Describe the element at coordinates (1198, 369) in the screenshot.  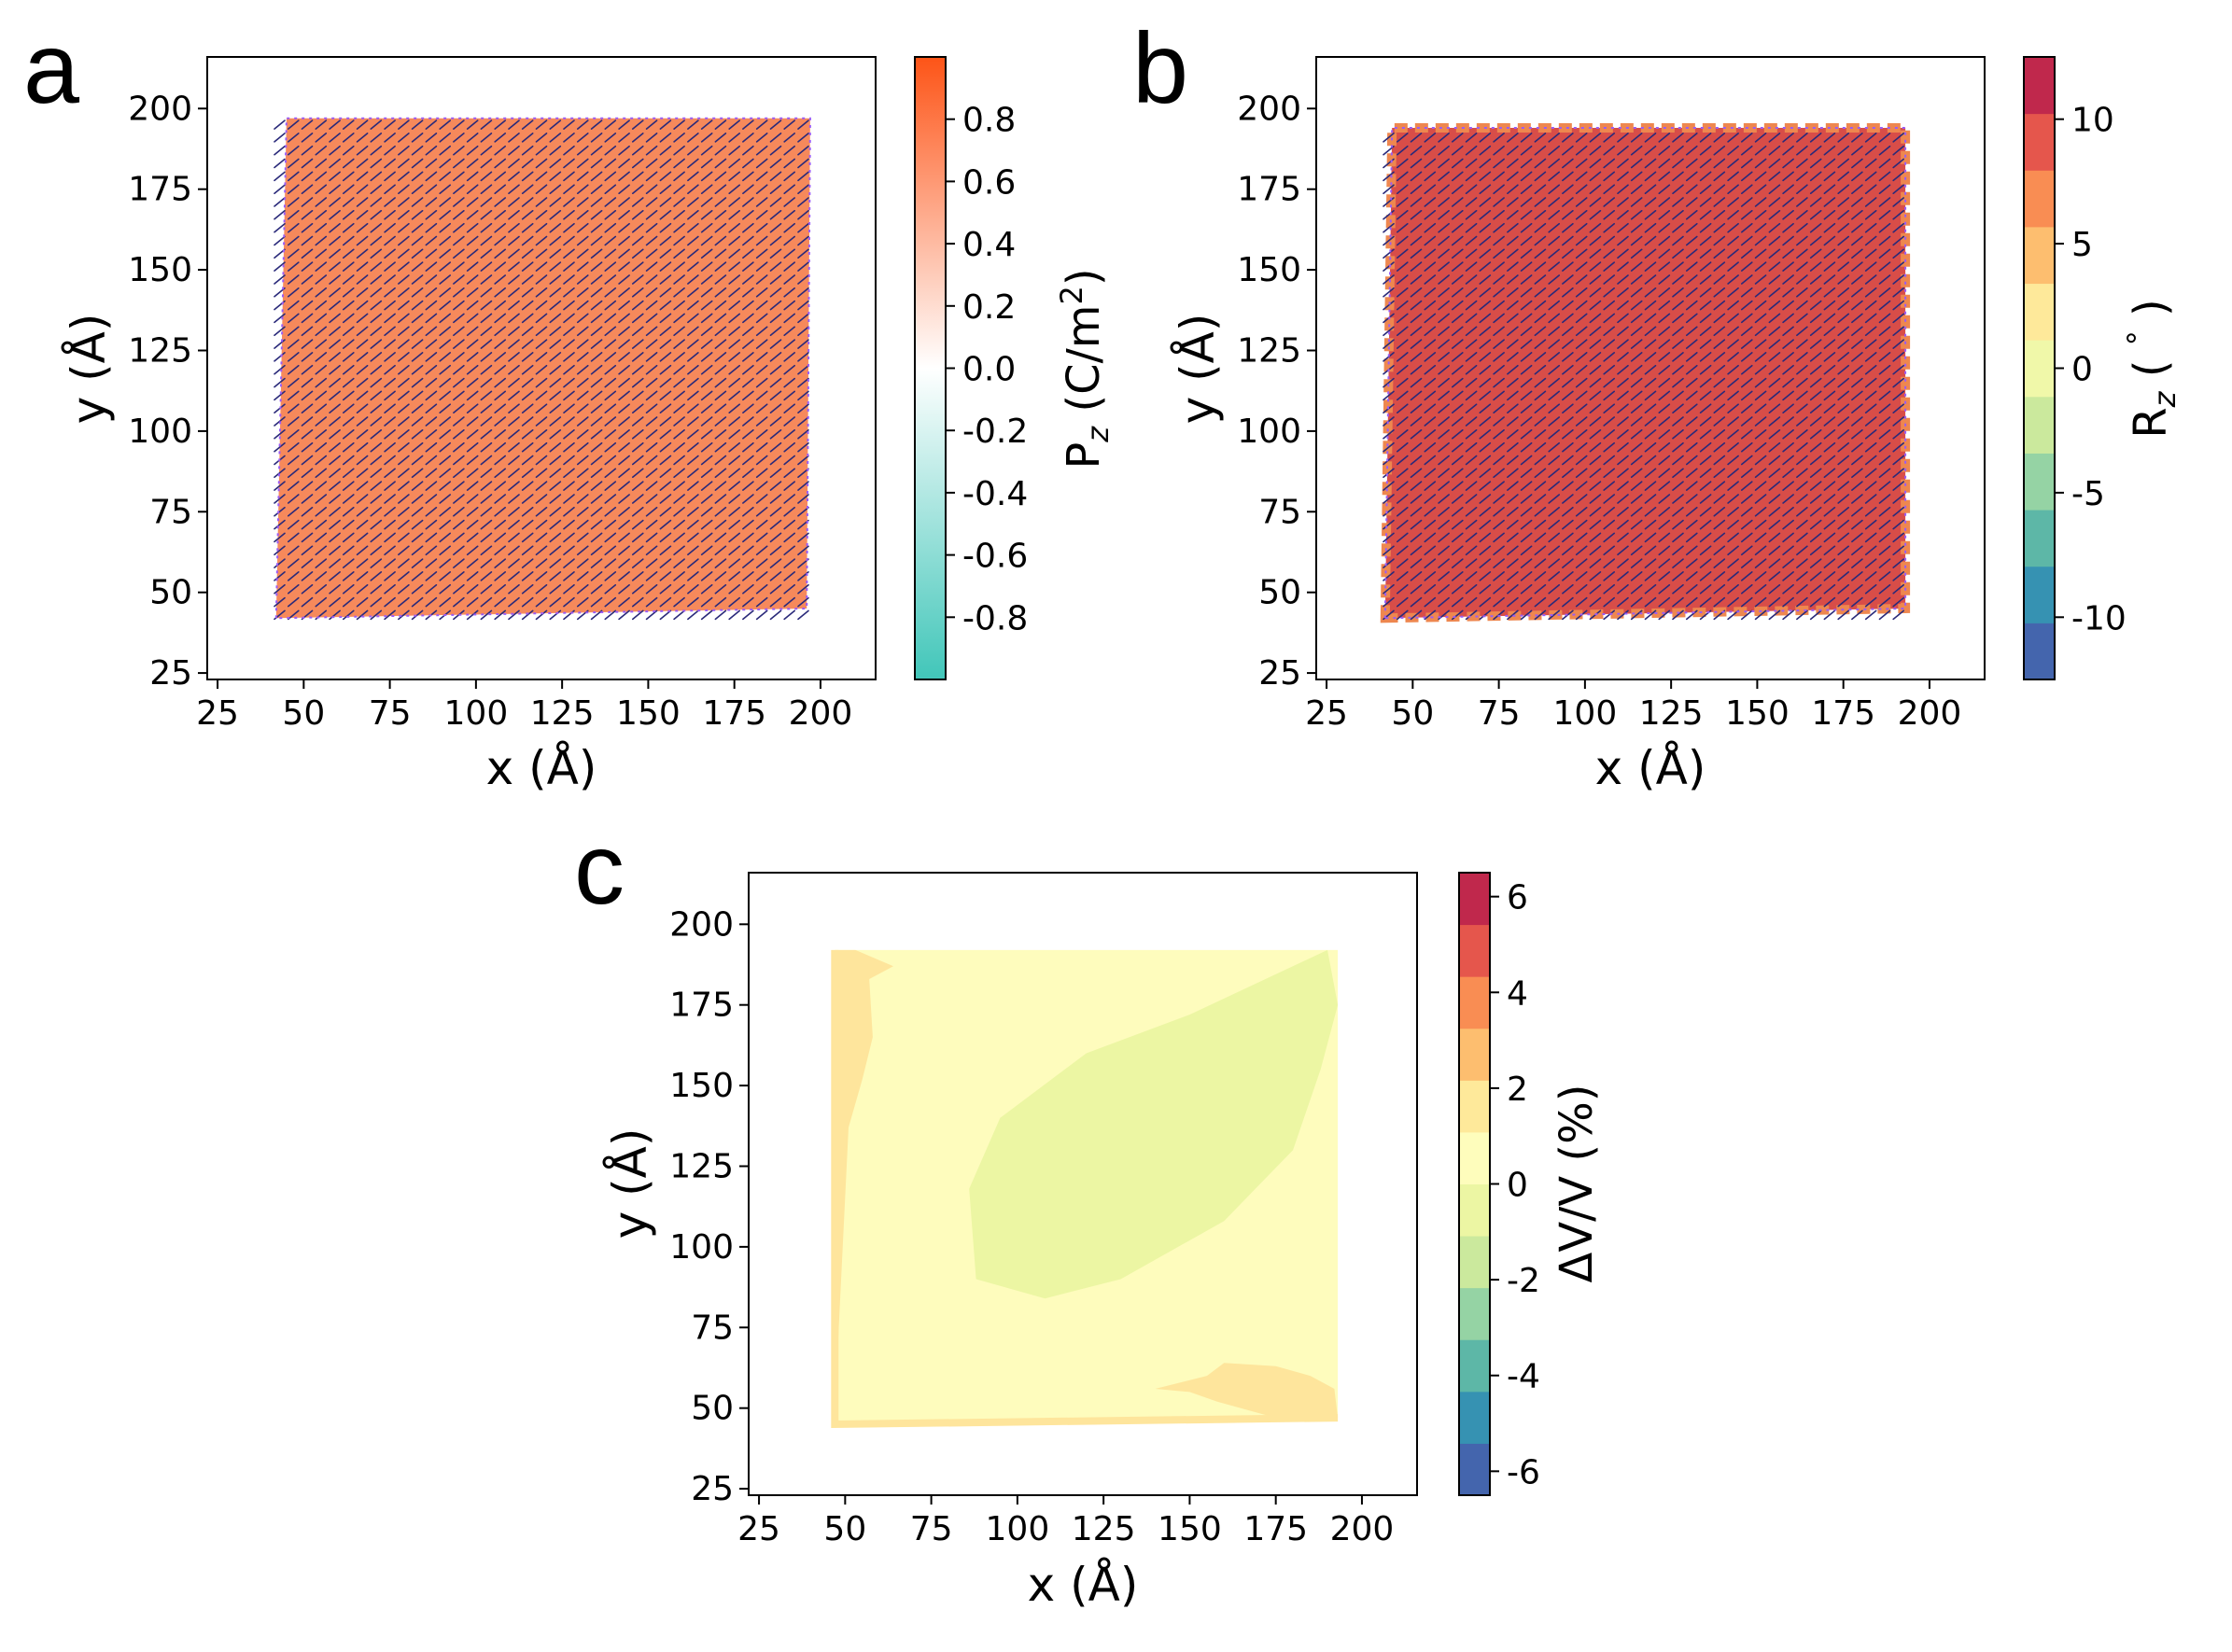
I see `y-axis-label-b: y (Å)` at that location.